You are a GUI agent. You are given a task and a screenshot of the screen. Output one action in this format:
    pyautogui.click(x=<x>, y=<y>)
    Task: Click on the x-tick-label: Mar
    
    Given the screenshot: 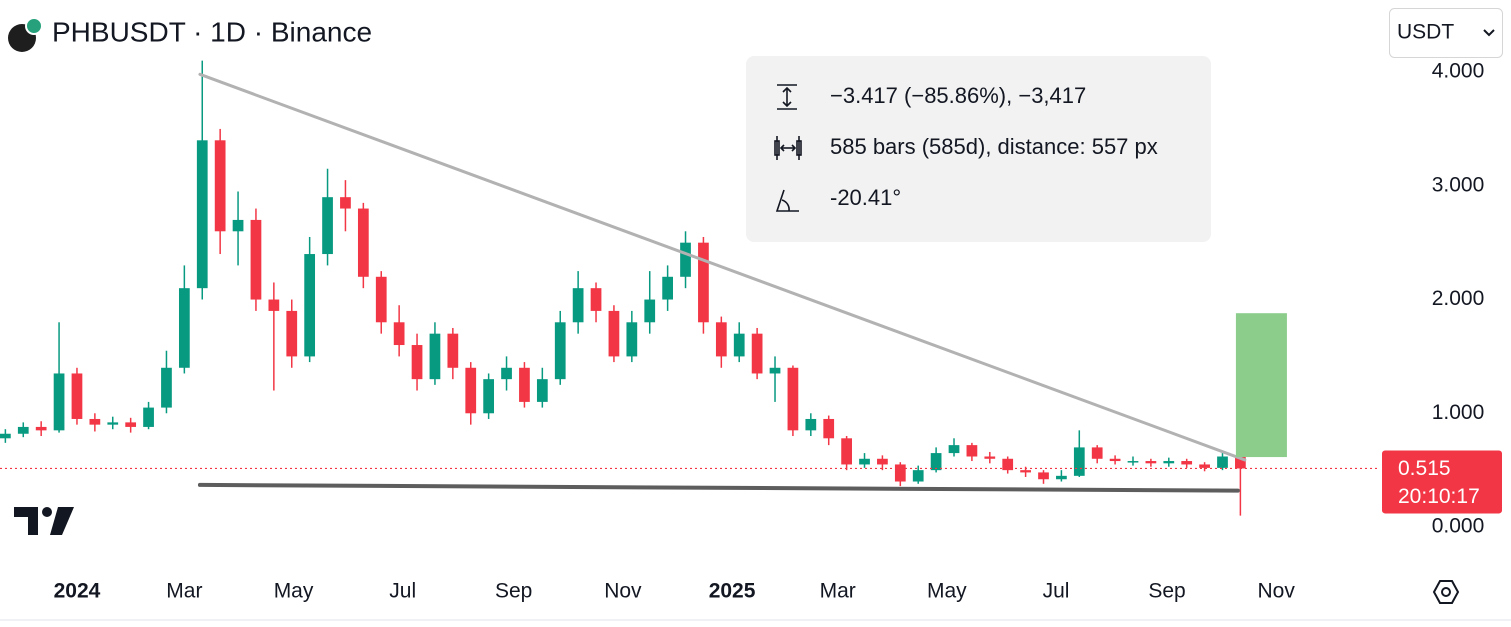 What is the action you would take?
    pyautogui.click(x=184, y=591)
    